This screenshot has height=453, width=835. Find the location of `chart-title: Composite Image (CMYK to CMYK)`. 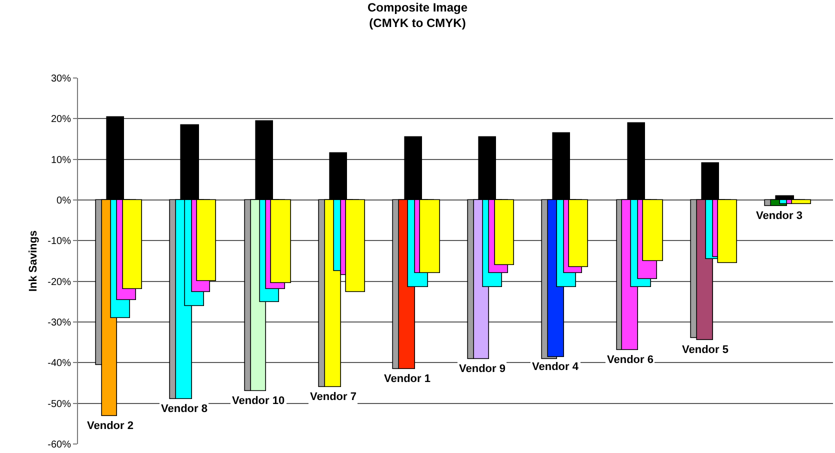

chart-title: Composite Image (CMYK to CMYK) is located at coordinates (417, 15).